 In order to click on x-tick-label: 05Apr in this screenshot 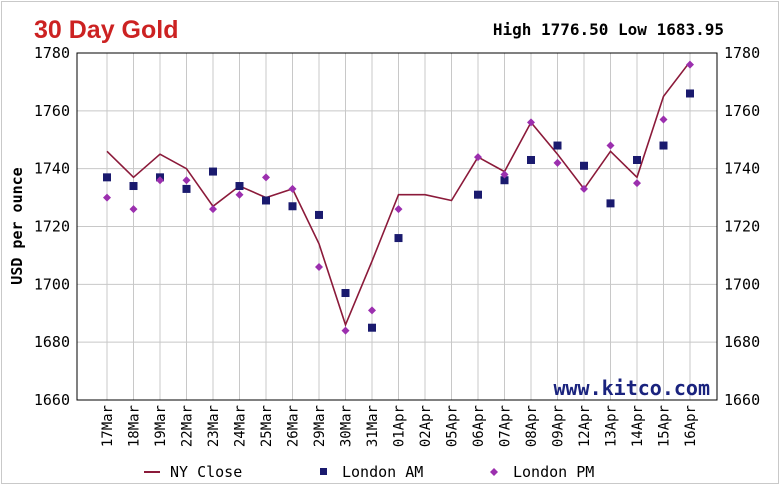, I will do `click(453, 426)`.